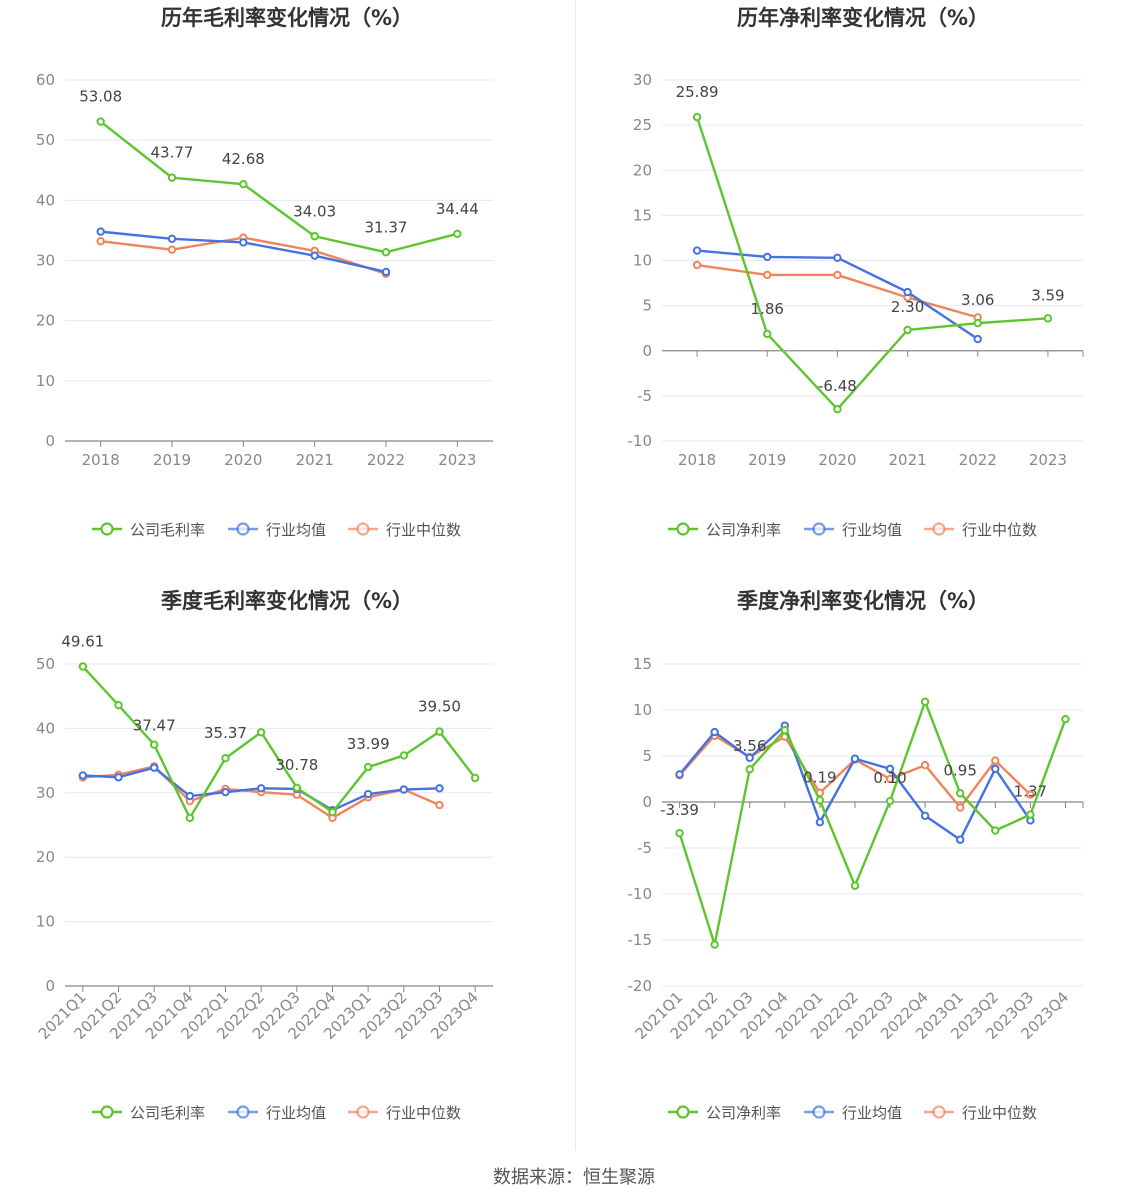 Image resolution: width=1148 pixels, height=1202 pixels. Describe the element at coordinates (457, 460) in the screenshot. I see `x-tick-label: 2023` at that location.